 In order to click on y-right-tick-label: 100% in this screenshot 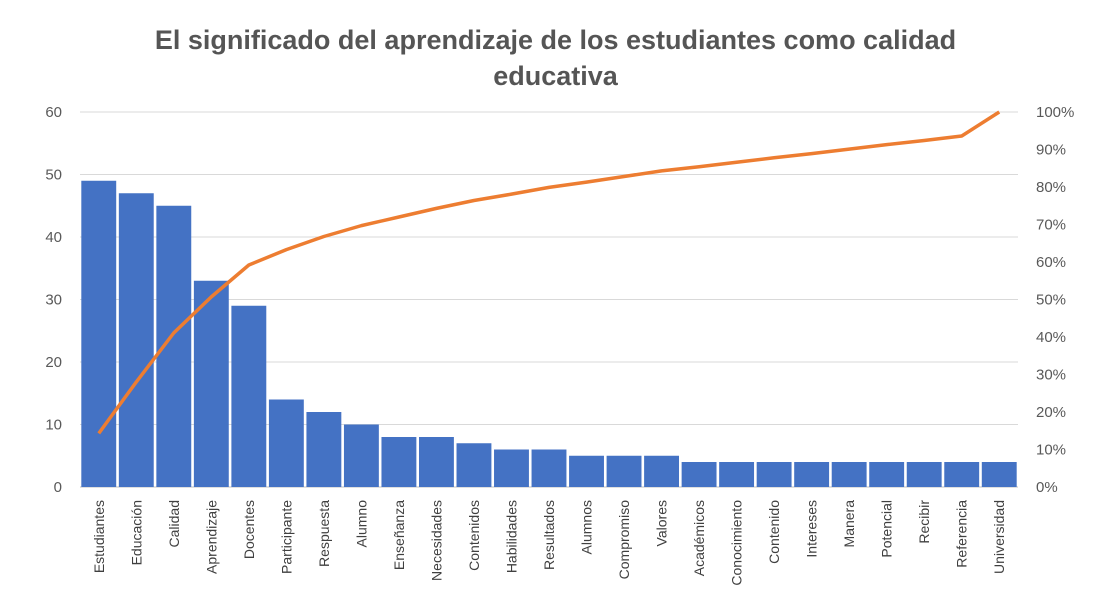, I will do `click(1055, 112)`.